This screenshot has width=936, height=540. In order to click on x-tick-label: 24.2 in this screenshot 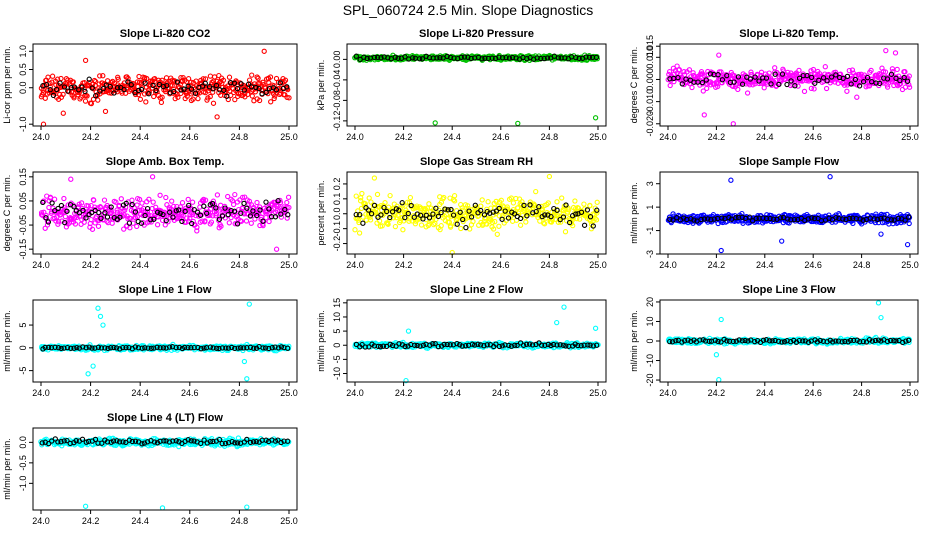, I will do `click(404, 137)`.